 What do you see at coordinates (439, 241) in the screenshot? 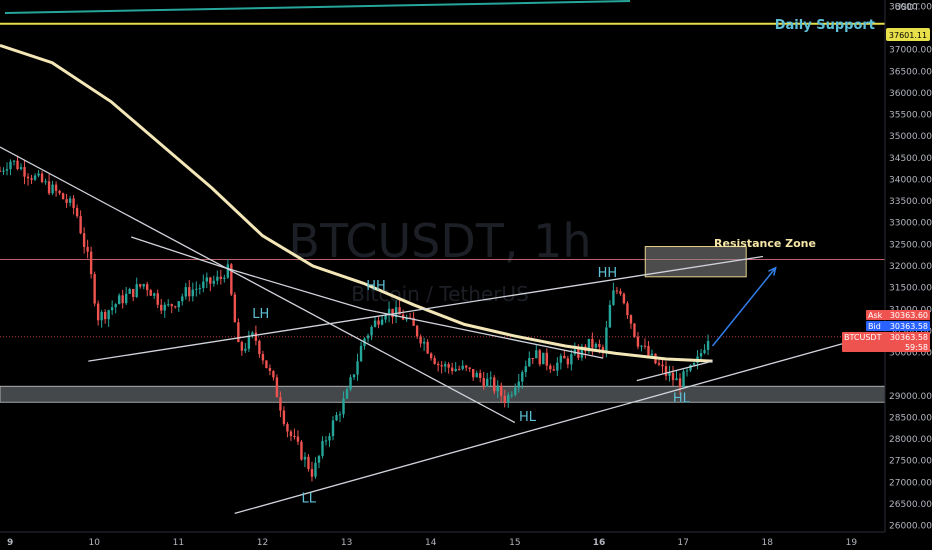
I see `symbol-watermark: BTCUSDT, 1h` at bounding box center [439, 241].